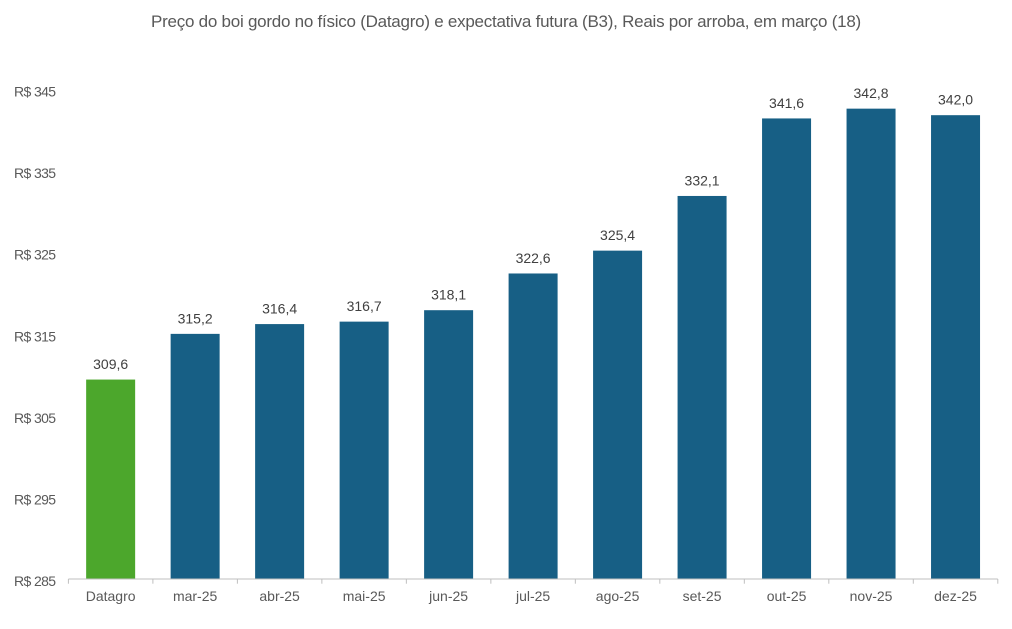 The width and height of the screenshot is (1012, 629). I want to click on svg-text: 342,8, so click(871, 93).